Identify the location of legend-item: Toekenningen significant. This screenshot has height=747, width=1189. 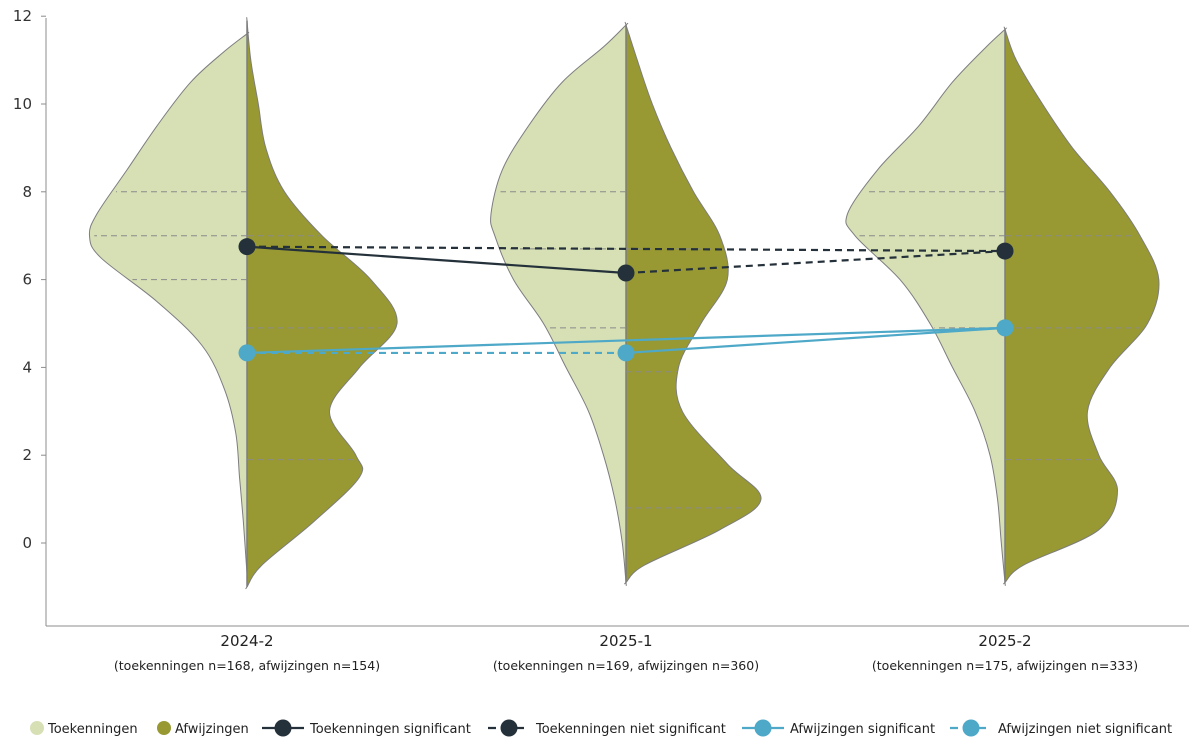
(366, 728).